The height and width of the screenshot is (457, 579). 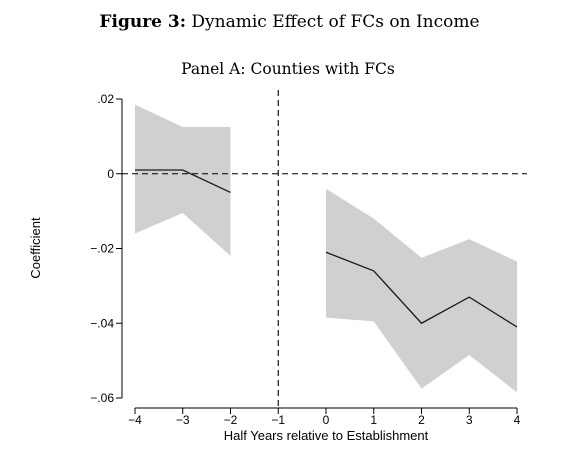 I want to click on x-tick-label: −4, so click(x=135, y=420).